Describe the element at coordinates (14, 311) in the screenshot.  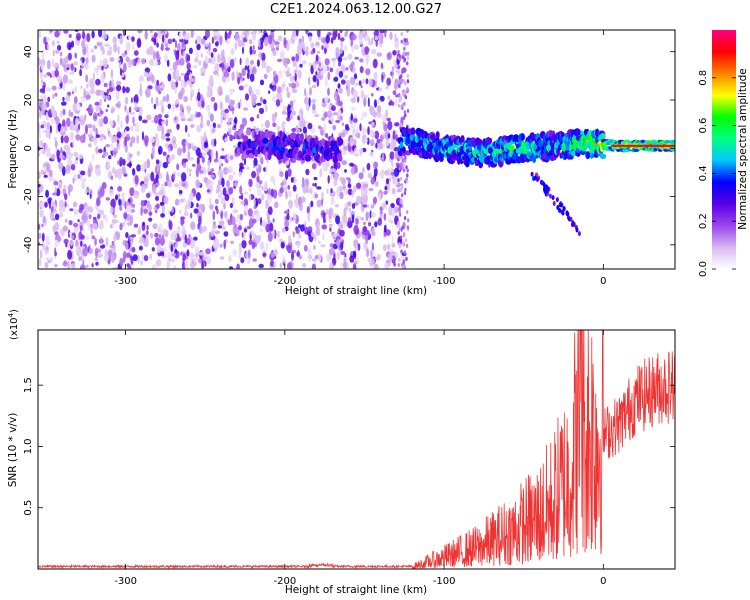
I see `snr-multiplier-close: )` at that location.